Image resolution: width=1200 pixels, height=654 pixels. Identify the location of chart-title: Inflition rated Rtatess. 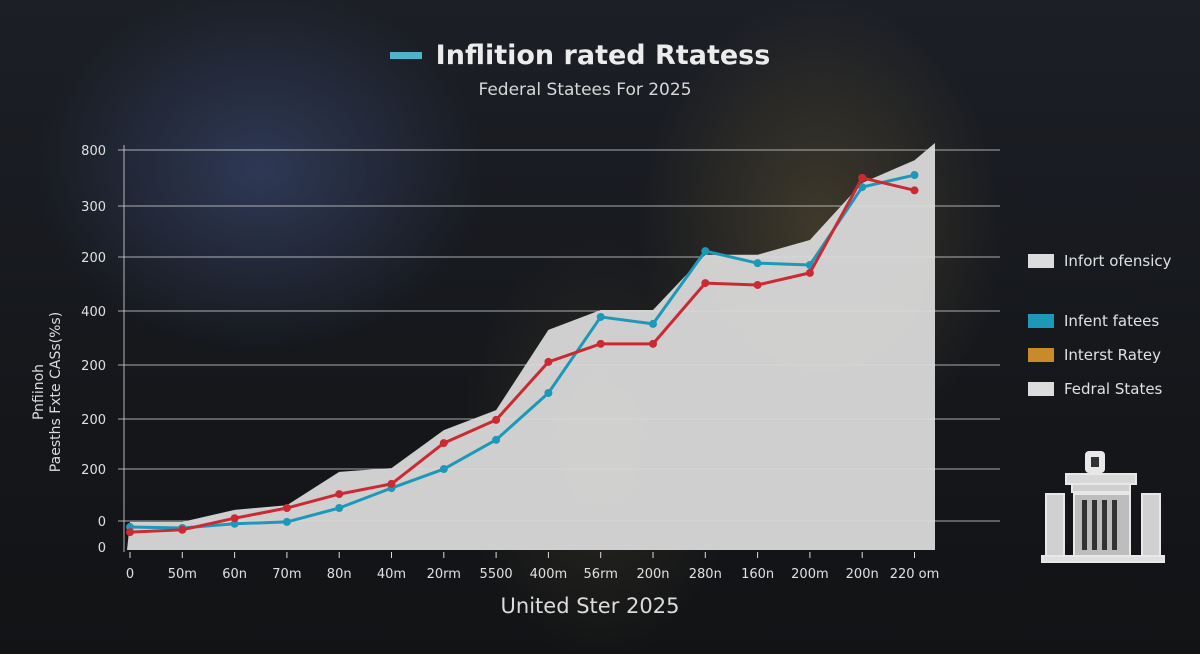
(580, 55).